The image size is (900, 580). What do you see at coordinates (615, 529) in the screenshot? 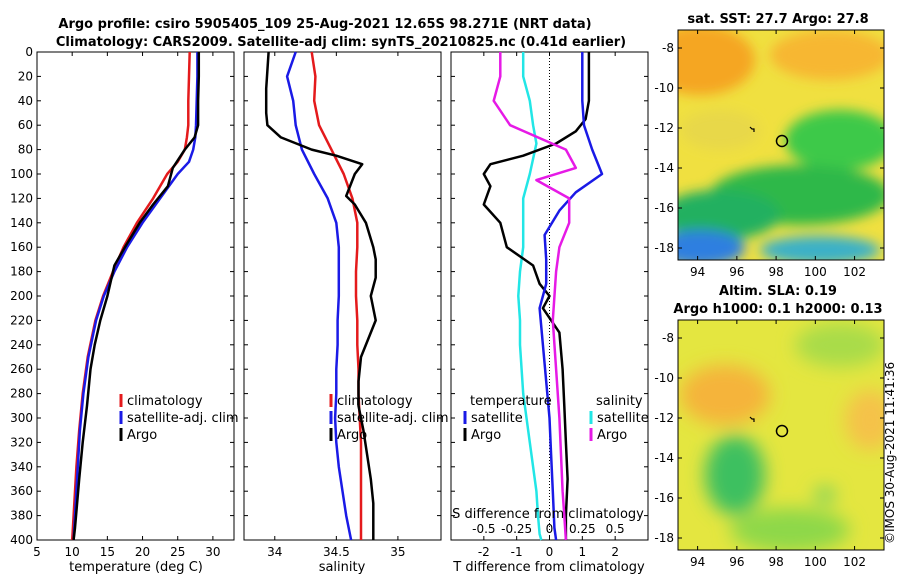
I see `s-diff-tick-label: 0.5` at bounding box center [615, 529].